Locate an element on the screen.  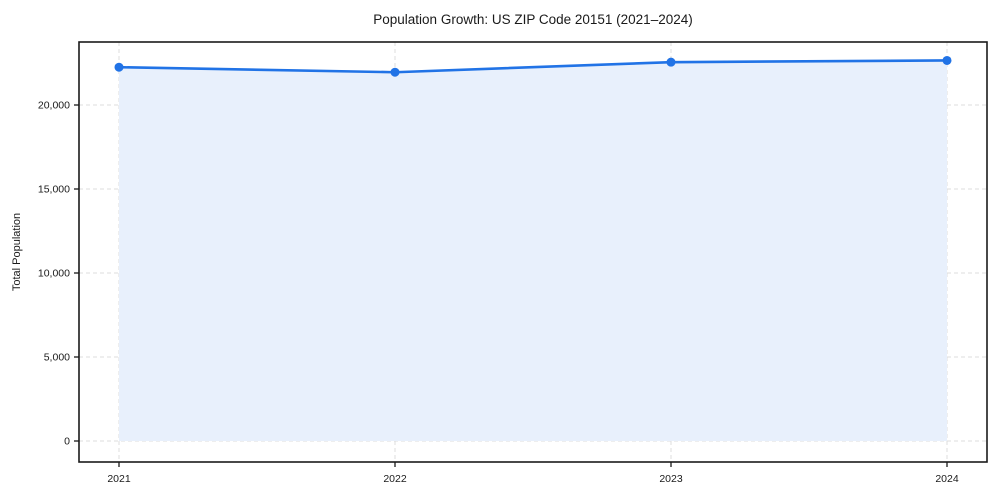
x-tick-label: 2024 is located at coordinates (947, 479).